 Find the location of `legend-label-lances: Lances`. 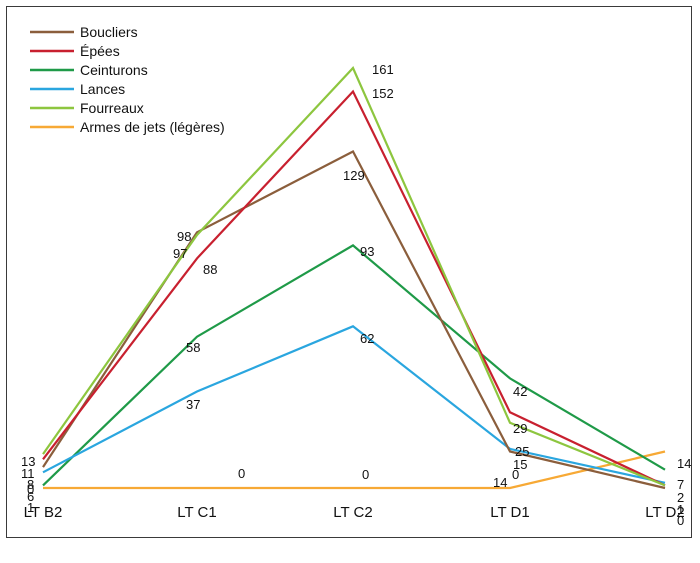

legend-label-lances: Lances is located at coordinates (102, 89).